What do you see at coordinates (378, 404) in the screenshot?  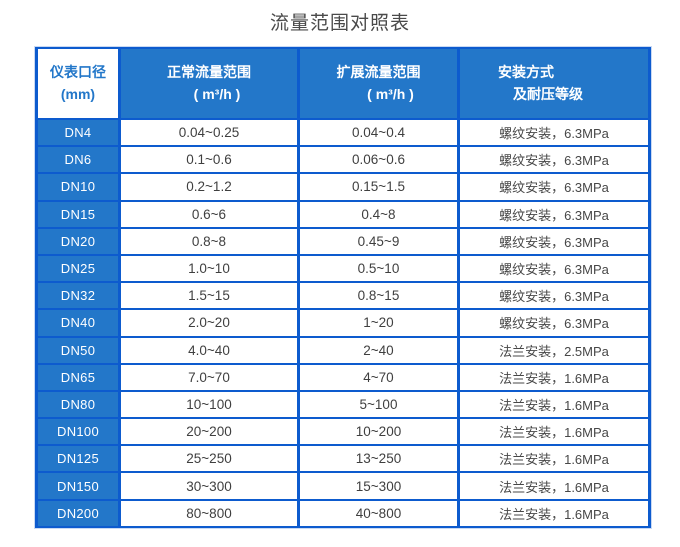 I see `extended-flow-cell: 5~100` at bounding box center [378, 404].